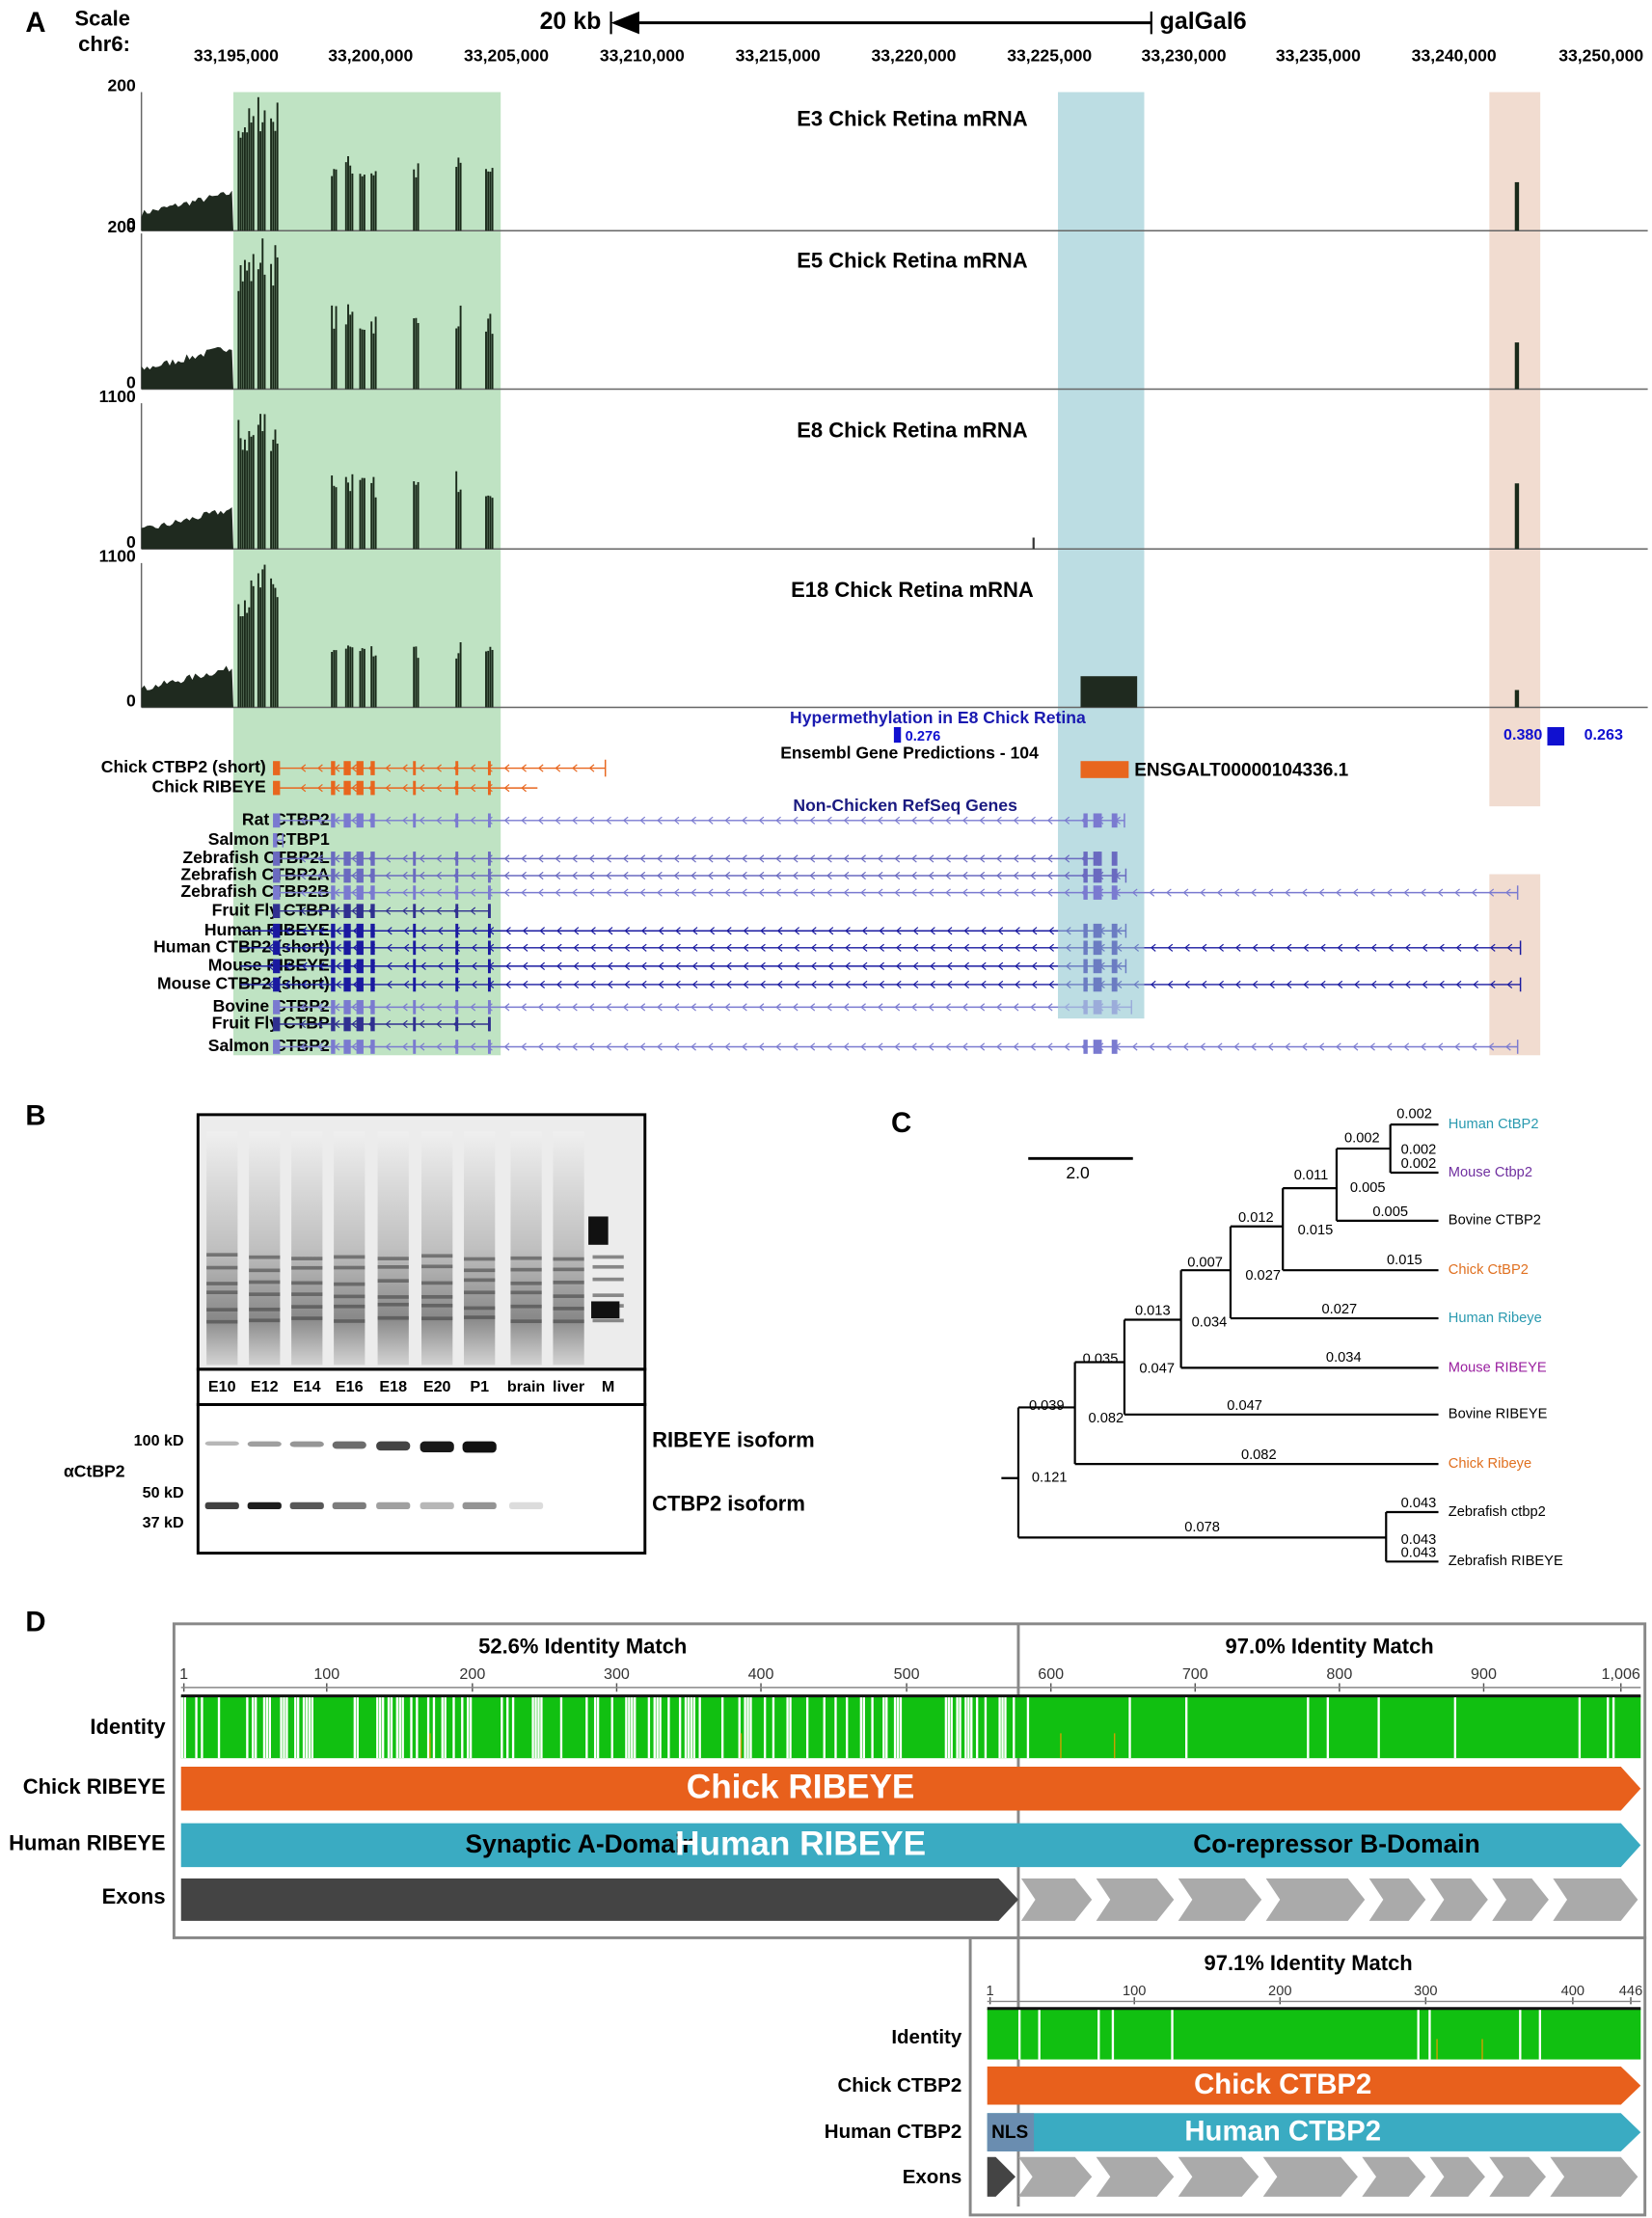  Describe the element at coordinates (1202, 1528) in the screenshot. I see `label: 0.078` at that location.